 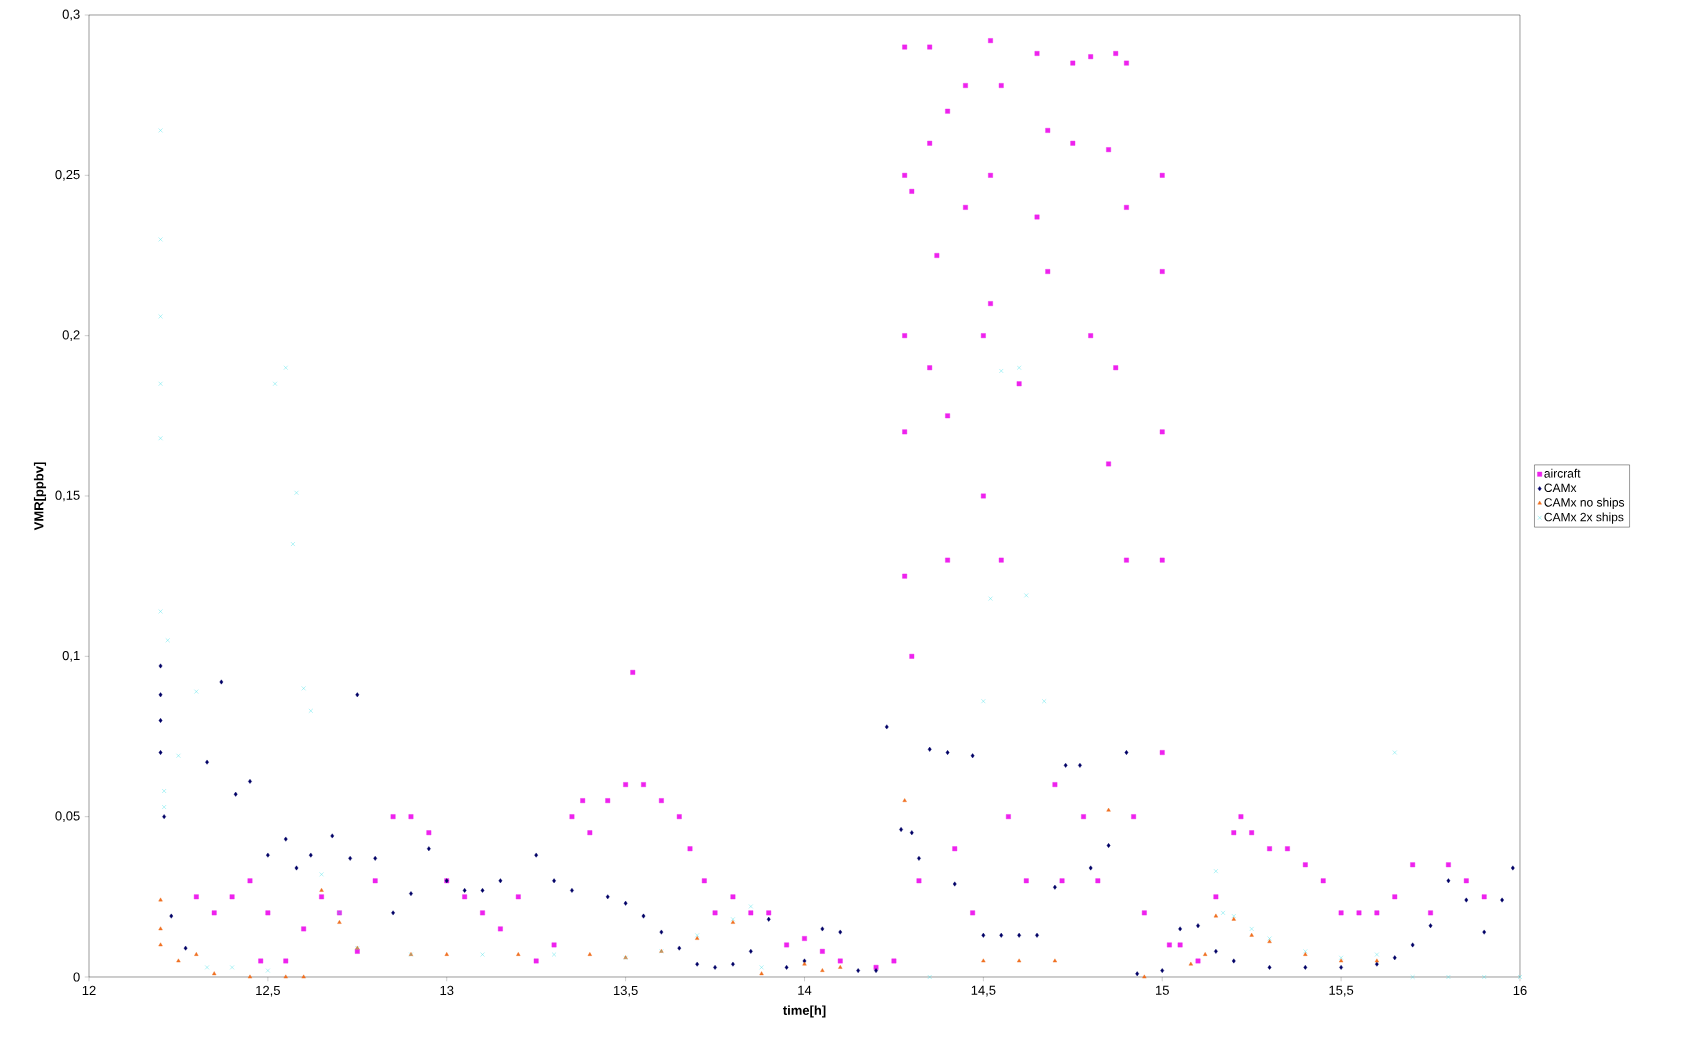 I want to click on y-tick-label: 0,15, so click(x=67, y=496).